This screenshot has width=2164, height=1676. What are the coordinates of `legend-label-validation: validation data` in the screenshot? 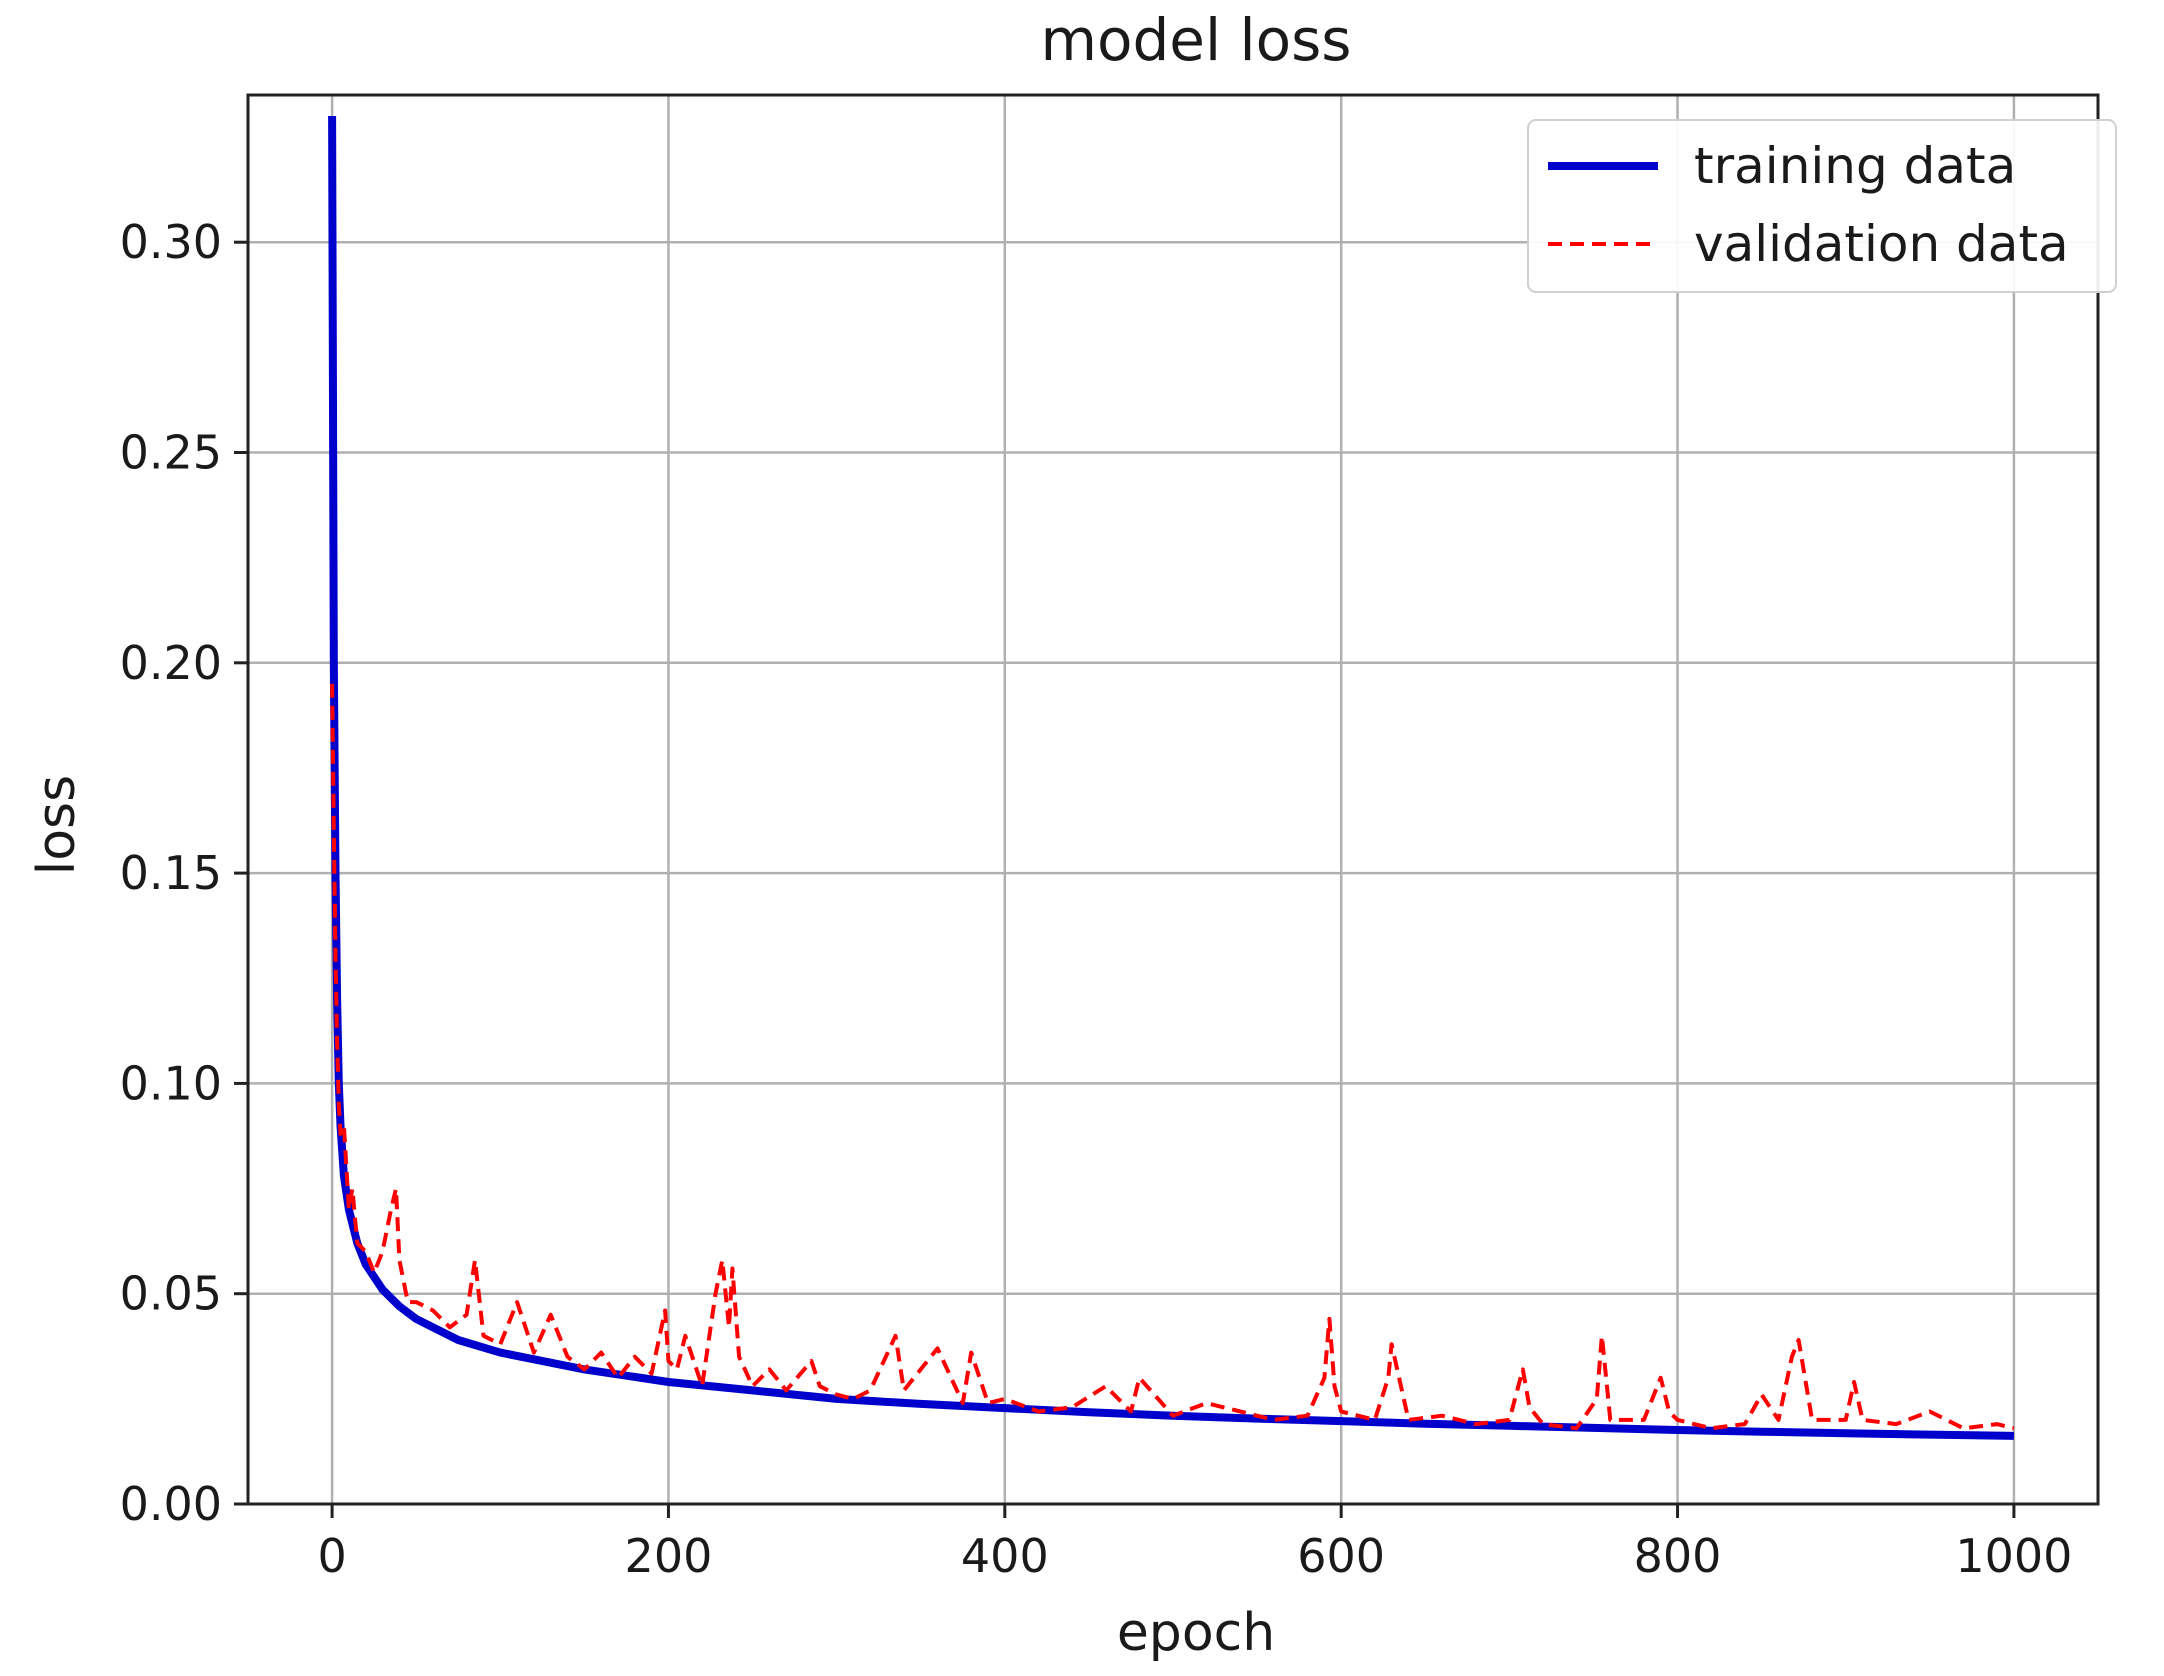 It's located at (1881, 244).